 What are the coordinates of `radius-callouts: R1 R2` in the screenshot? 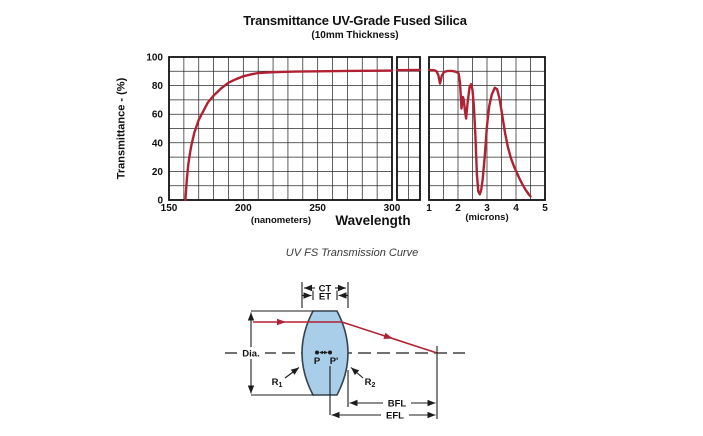 It's located at (324, 378).